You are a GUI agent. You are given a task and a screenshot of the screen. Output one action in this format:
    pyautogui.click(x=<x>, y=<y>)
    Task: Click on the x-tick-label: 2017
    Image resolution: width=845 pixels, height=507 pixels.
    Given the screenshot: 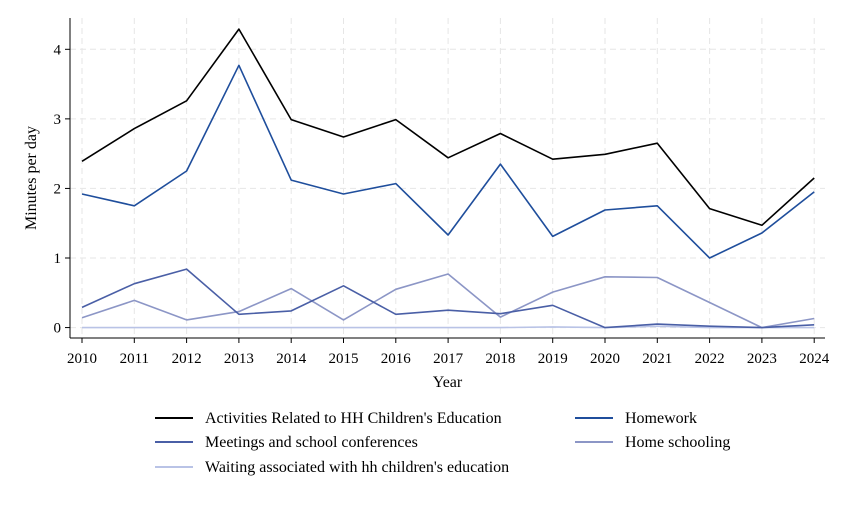 What is the action you would take?
    pyautogui.click(x=448, y=359)
    